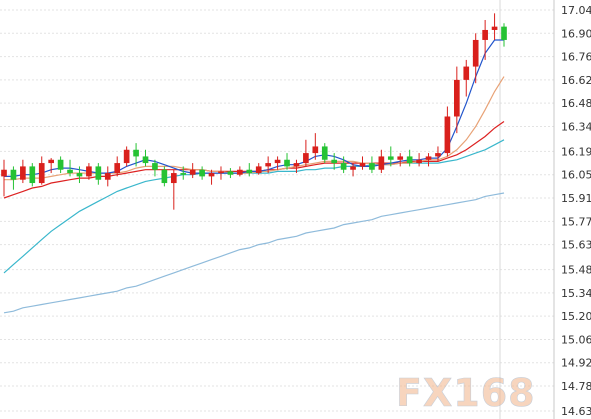 The height and width of the screenshot is (419, 591). What do you see at coordinates (576, 316) in the screenshot?
I see `y-tick-label: 15.20` at bounding box center [576, 316].